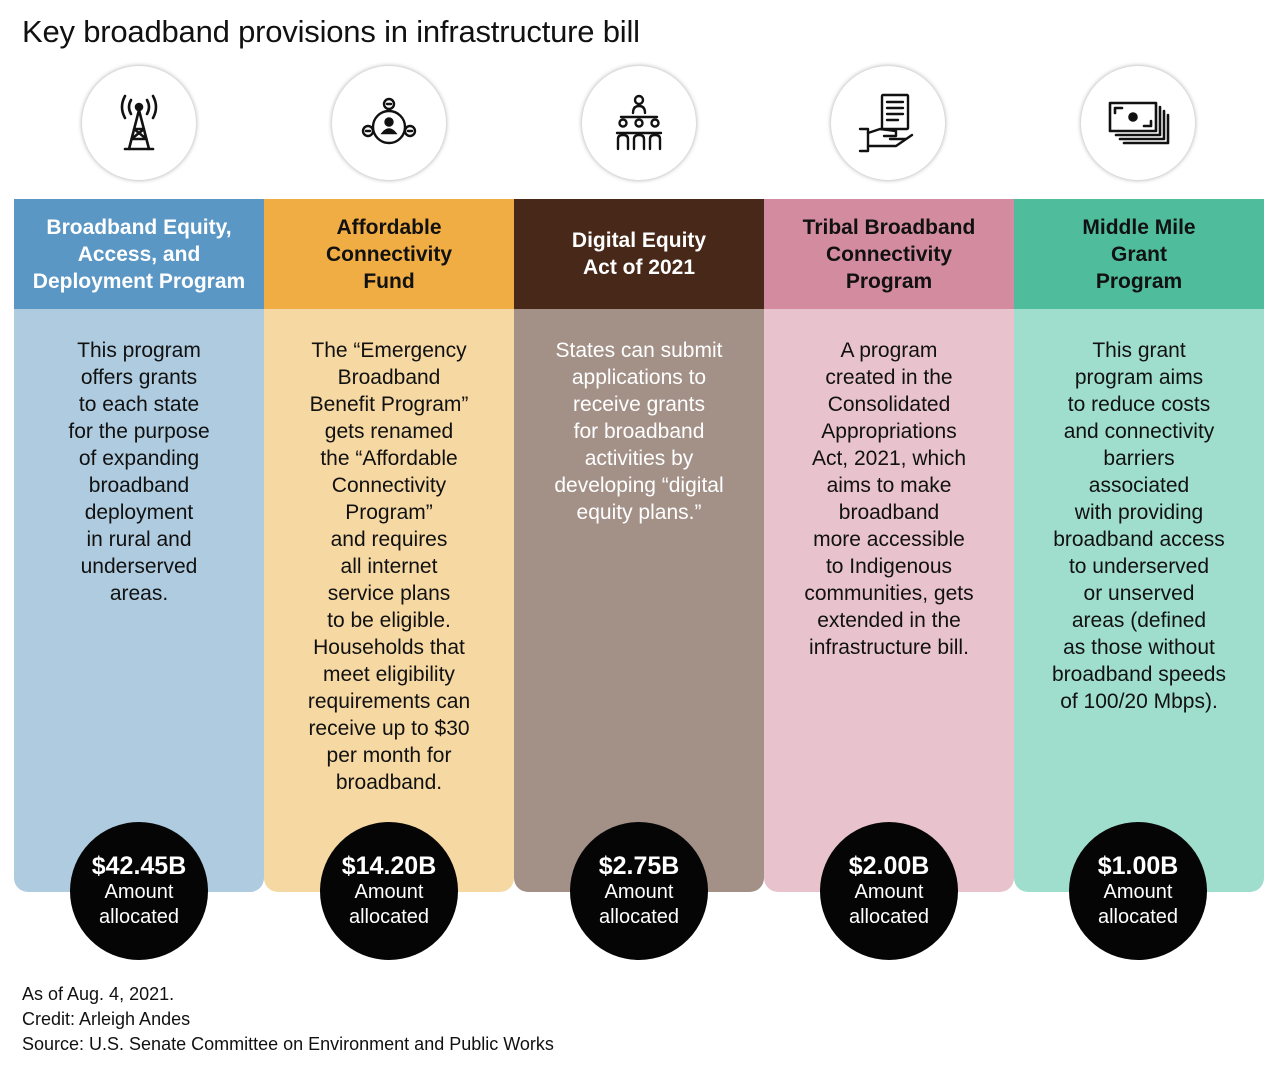 This screenshot has height=1068, width=1278. Describe the element at coordinates (1138, 866) in the screenshot. I see `amount-value: $1.00B` at that location.